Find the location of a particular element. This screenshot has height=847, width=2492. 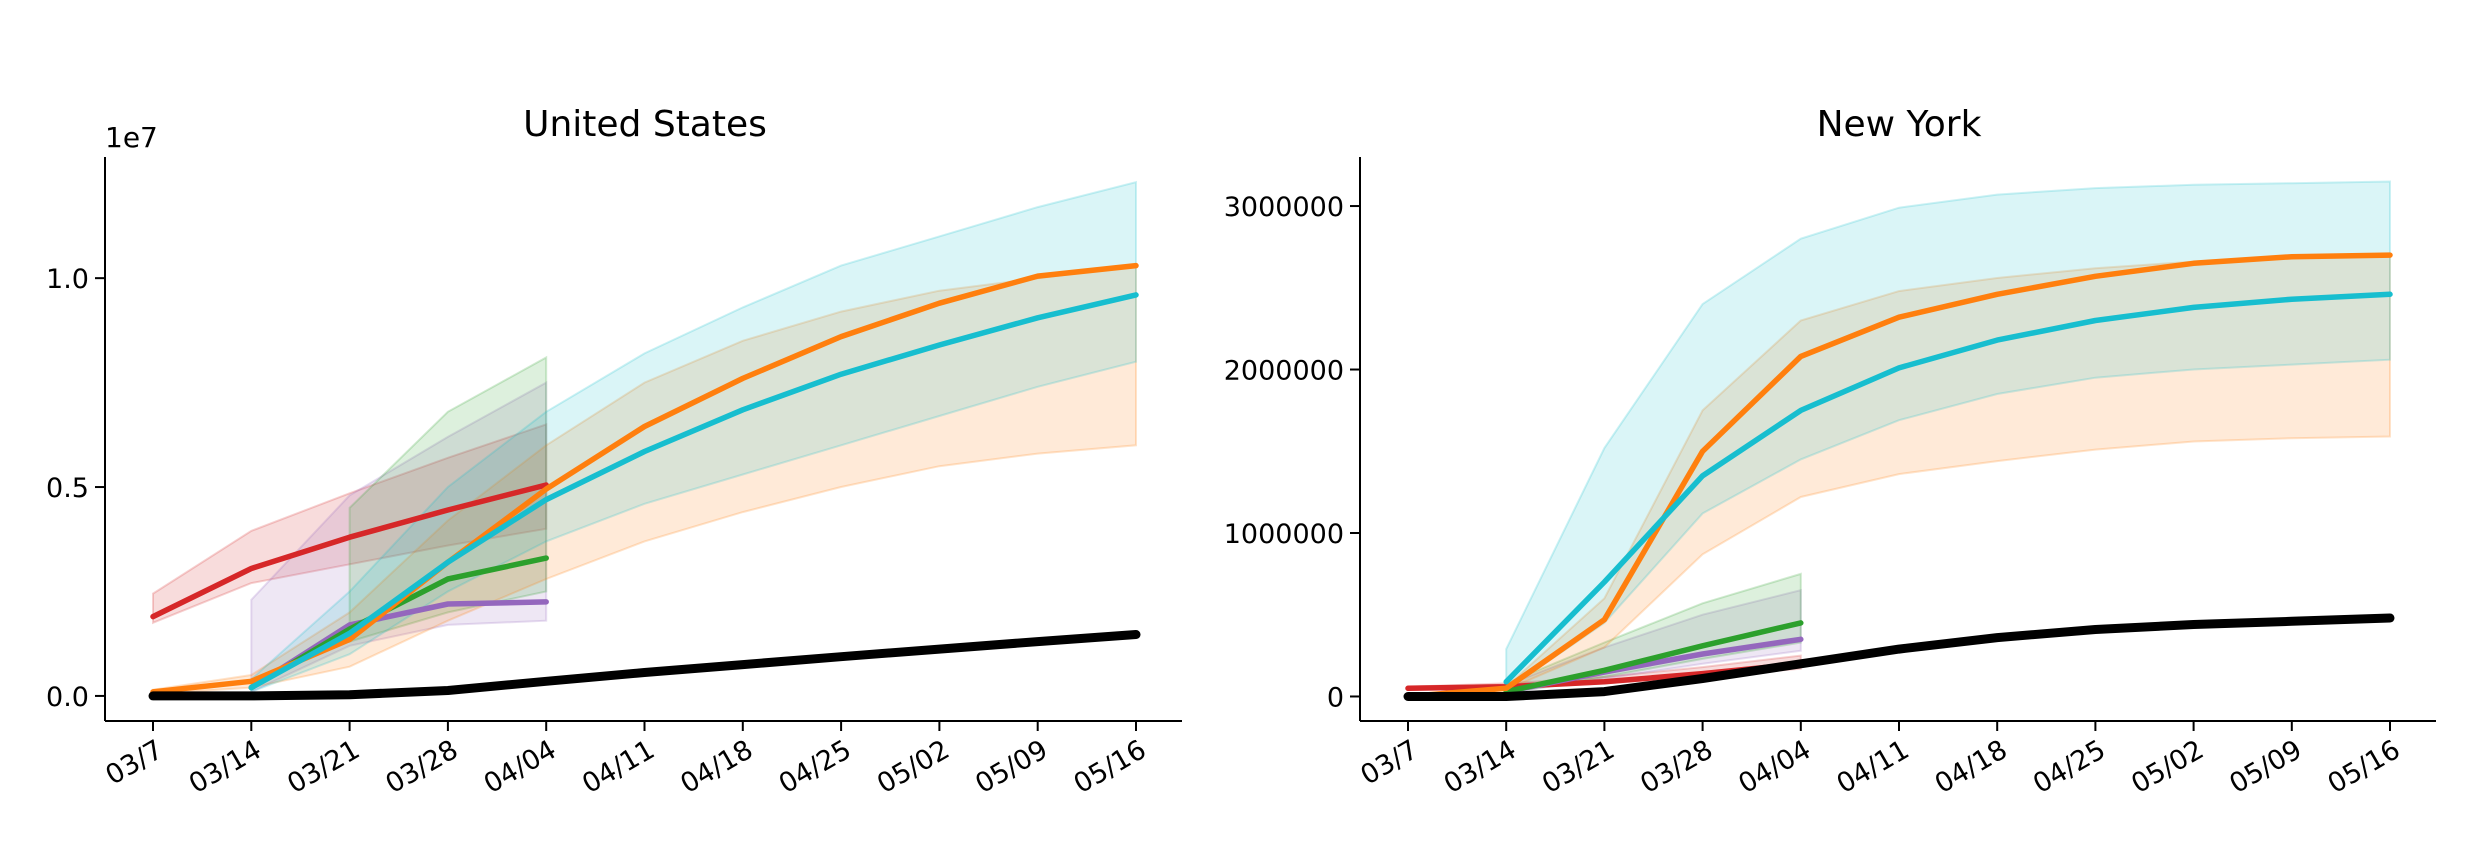

y-tick-label: 1.0 is located at coordinates (67, 279).